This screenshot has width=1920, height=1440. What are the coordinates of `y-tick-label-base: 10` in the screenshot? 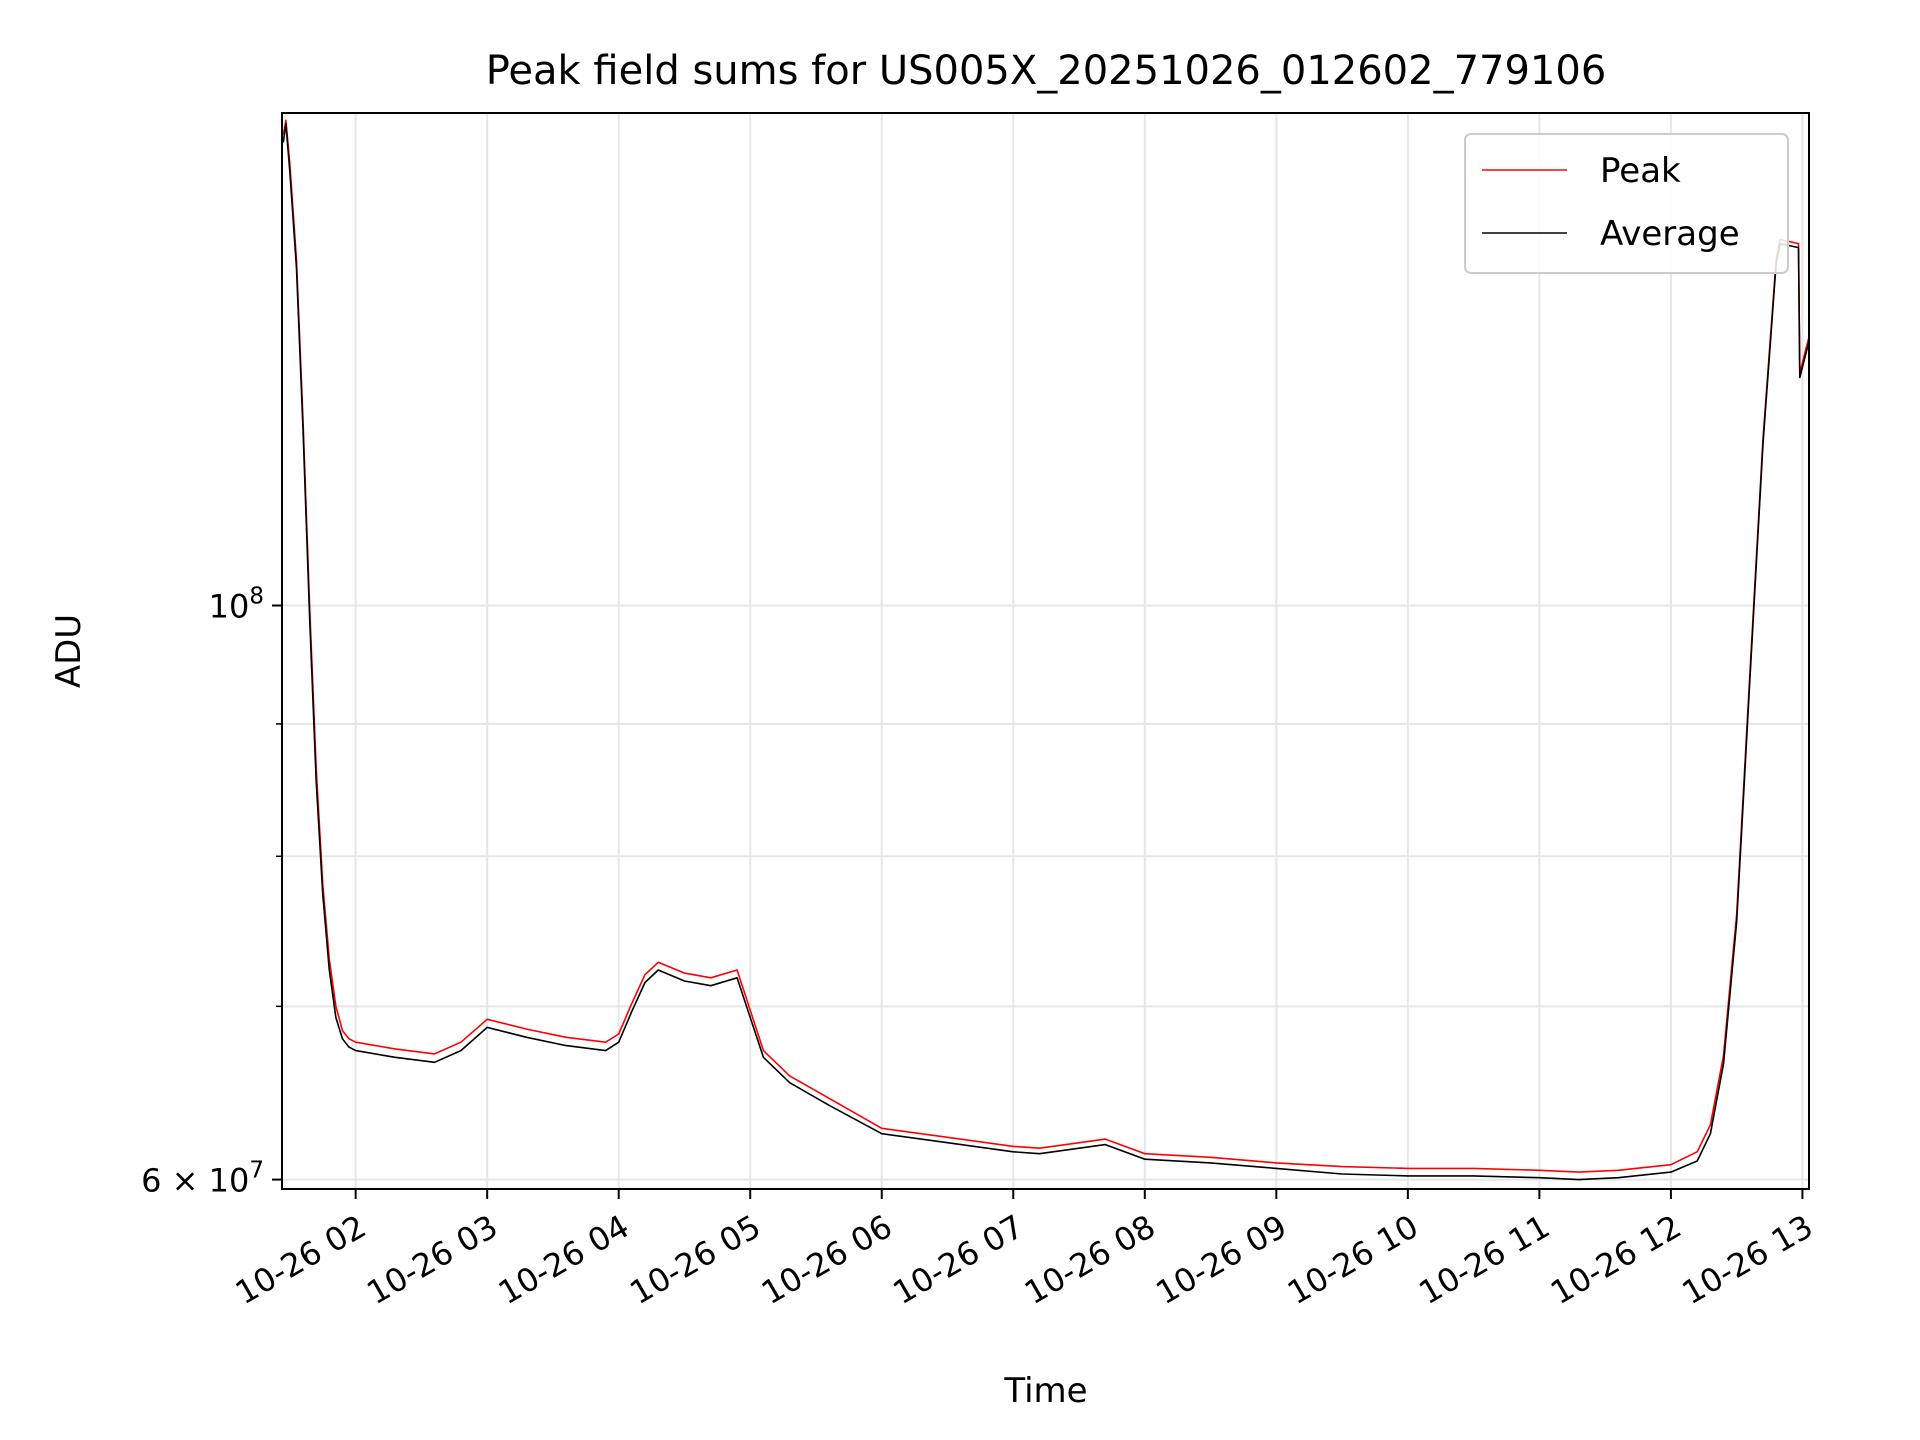 It's located at (229, 607).